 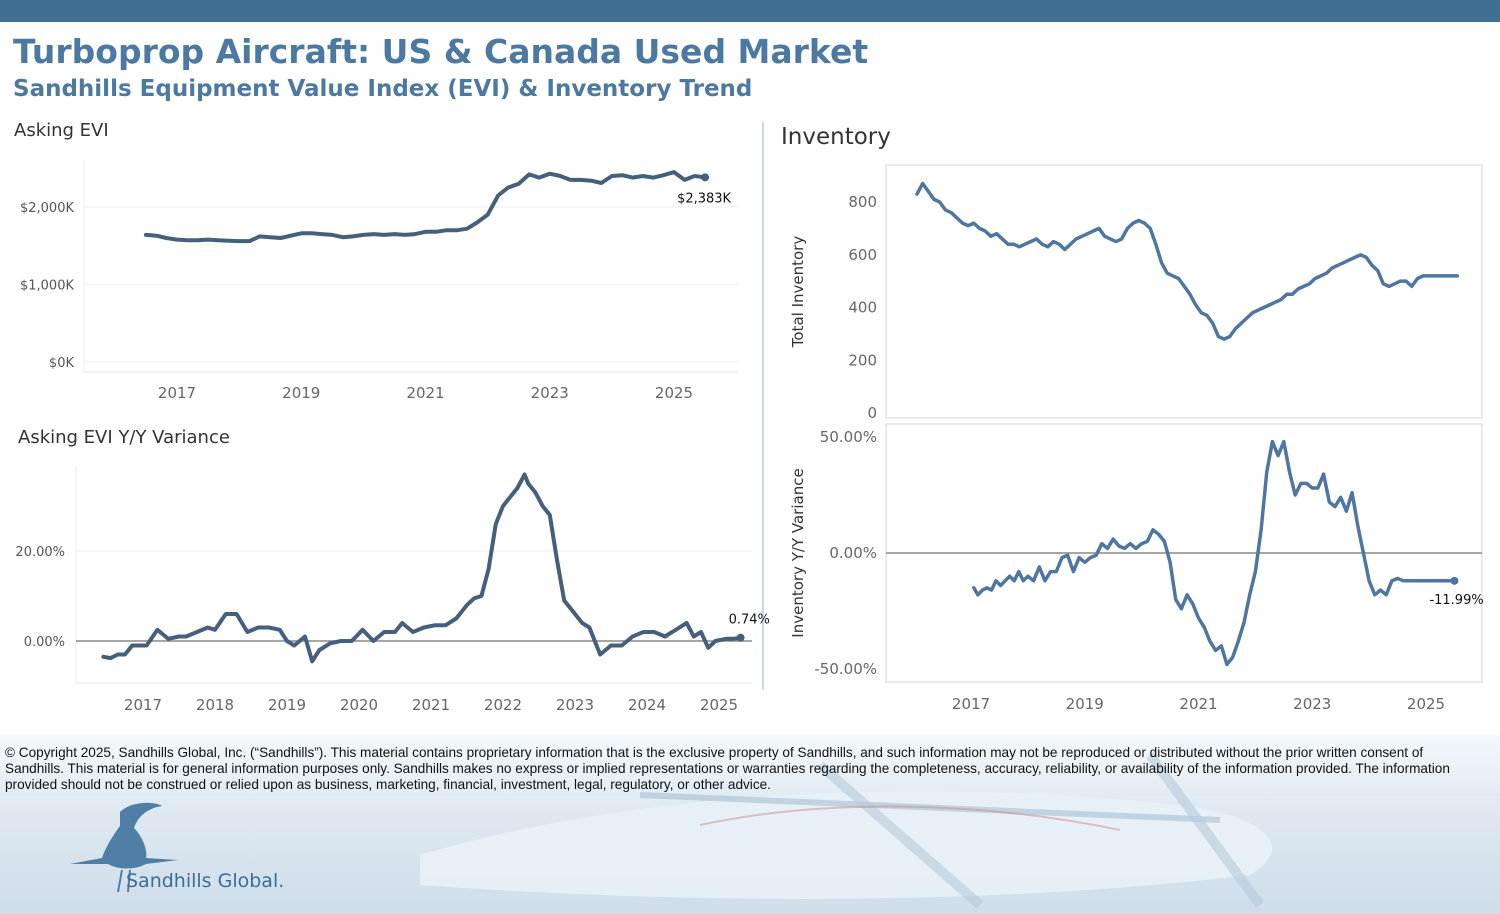 What do you see at coordinates (124, 847) in the screenshot?
I see `crane-logo-icon` at bounding box center [124, 847].